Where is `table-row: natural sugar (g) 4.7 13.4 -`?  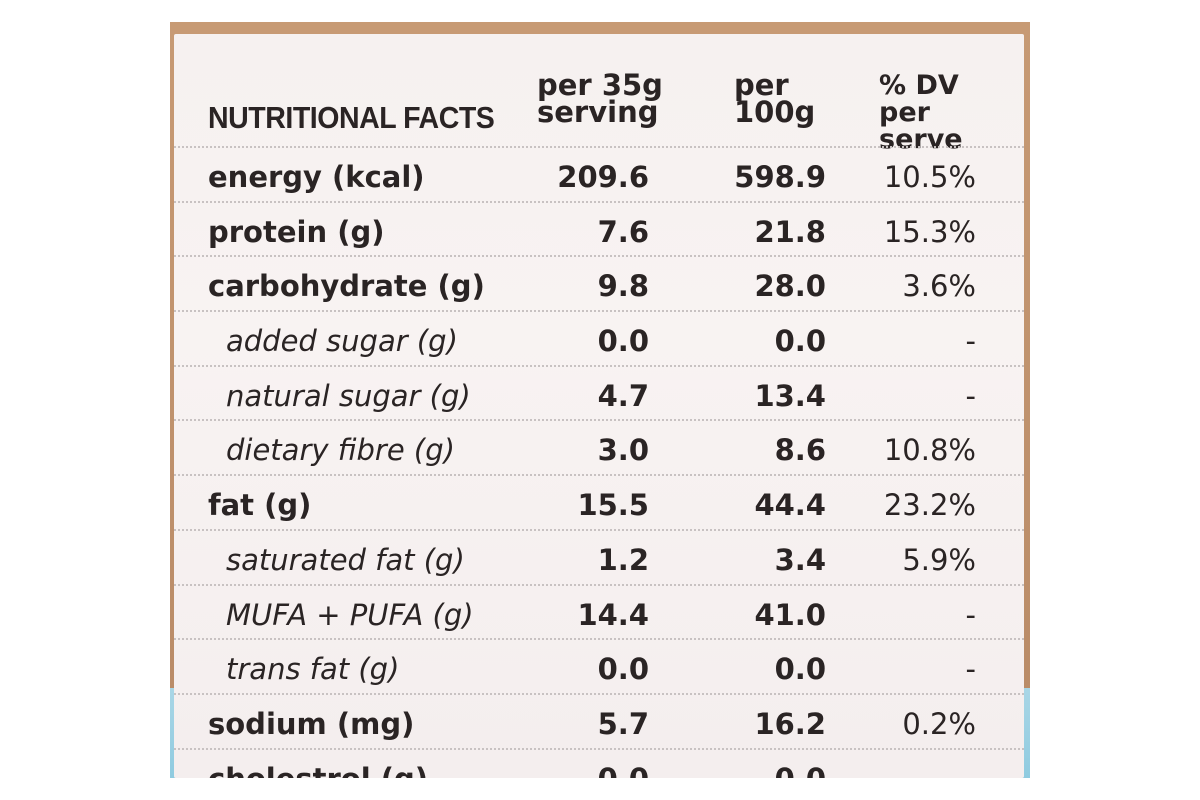 table-row: natural sugar (g) 4.7 13.4 - is located at coordinates (599, 392).